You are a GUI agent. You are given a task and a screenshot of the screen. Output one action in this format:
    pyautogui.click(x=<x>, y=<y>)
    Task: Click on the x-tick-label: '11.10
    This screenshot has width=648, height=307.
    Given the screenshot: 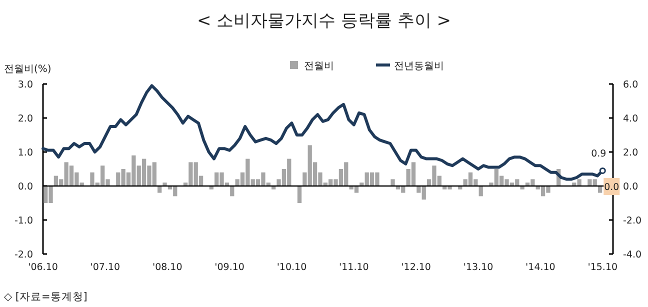 What is the action you would take?
    pyautogui.click(x=354, y=267)
    